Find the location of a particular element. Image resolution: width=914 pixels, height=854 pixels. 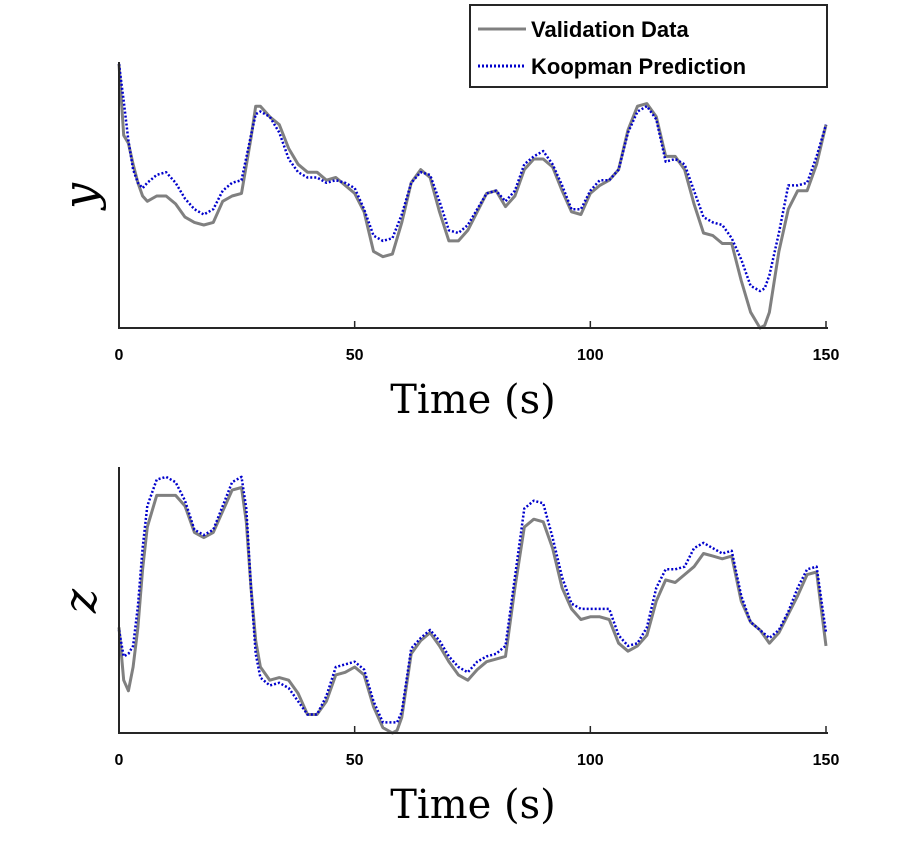

bottom-x-tick-label: 0 is located at coordinates (119, 760).